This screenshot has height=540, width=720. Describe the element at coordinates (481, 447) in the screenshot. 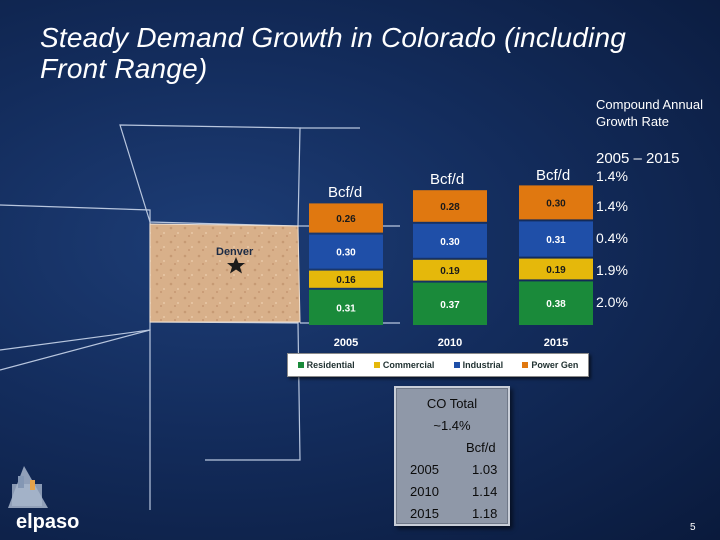

I see `co-total-unit: Bcf/d` at that location.